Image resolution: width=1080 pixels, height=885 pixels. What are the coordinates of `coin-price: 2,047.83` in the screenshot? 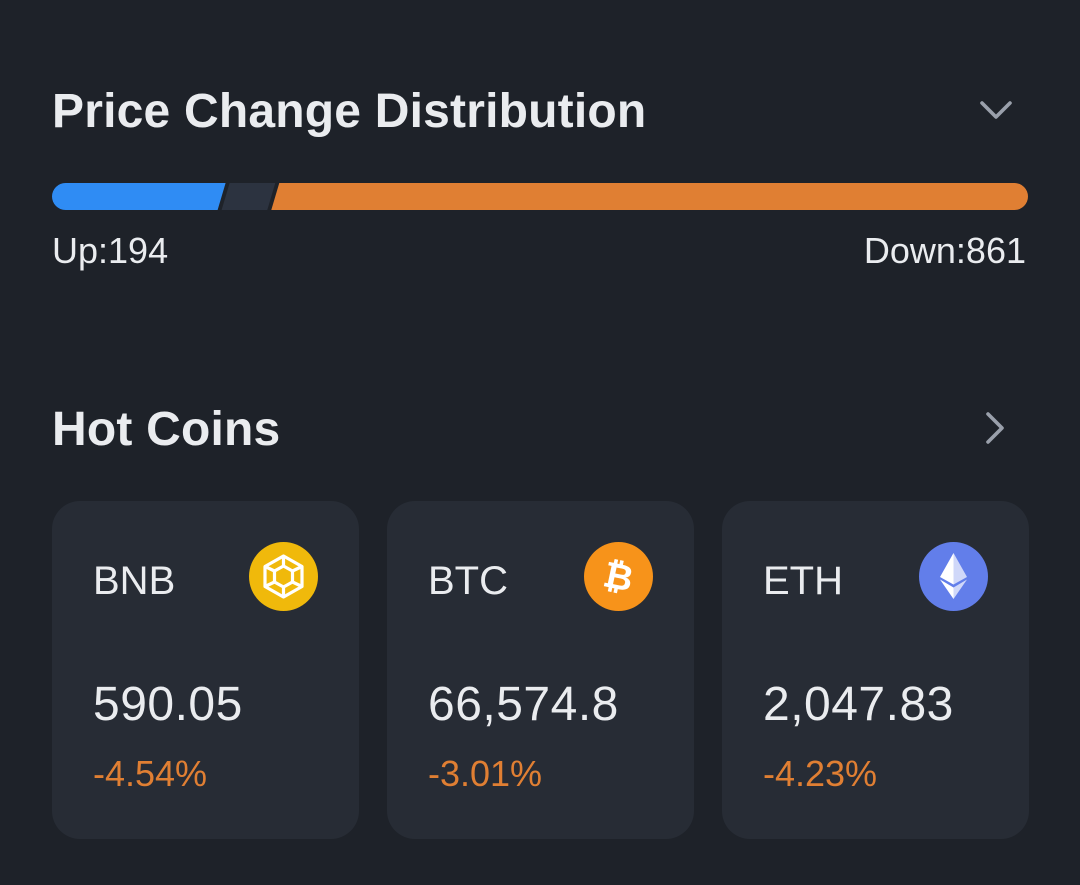 It's located at (858, 704).